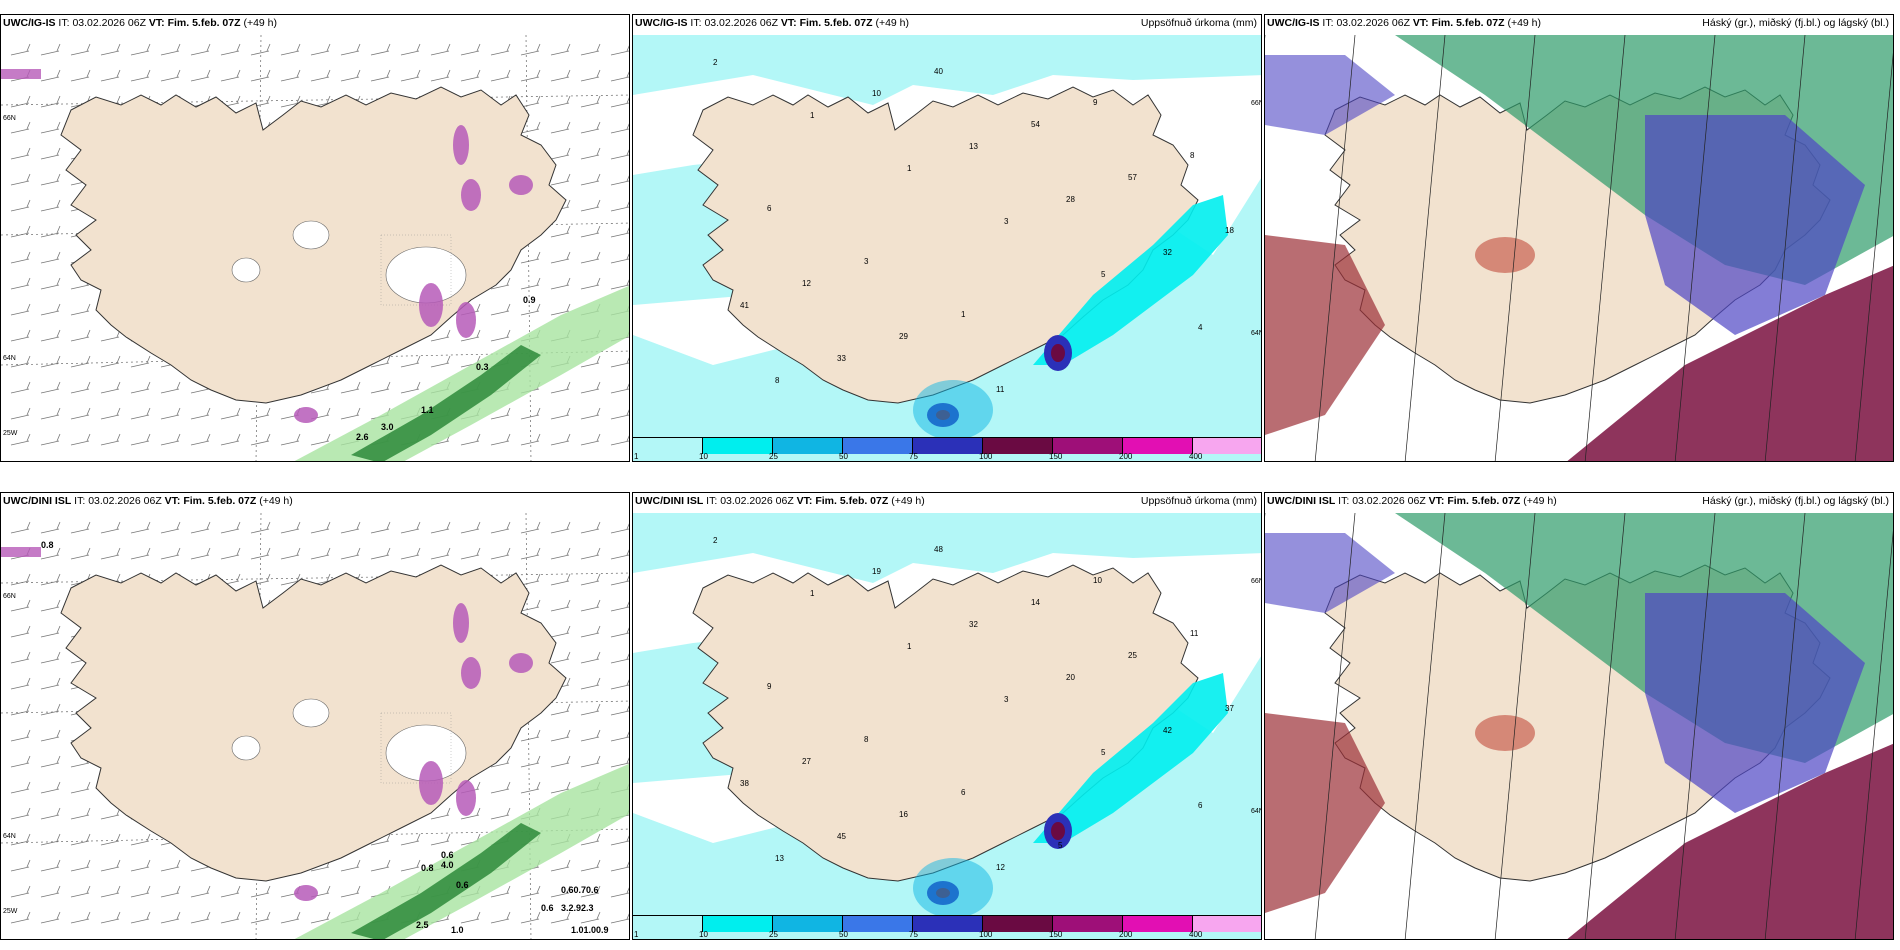 The height and width of the screenshot is (950, 1900). What do you see at coordinates (636, 456) in the screenshot?
I see `legend-label: 1` at bounding box center [636, 456].